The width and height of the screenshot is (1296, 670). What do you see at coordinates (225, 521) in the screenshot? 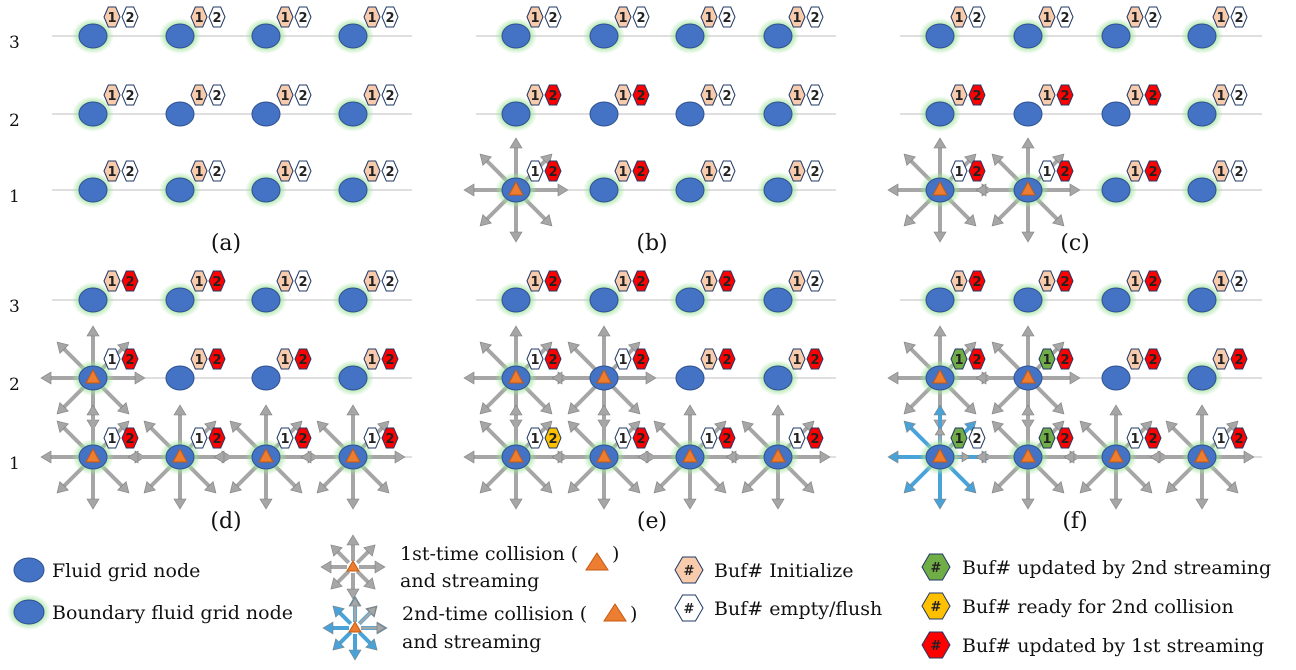
I see `panel-caption: (d)` at bounding box center [225, 521].